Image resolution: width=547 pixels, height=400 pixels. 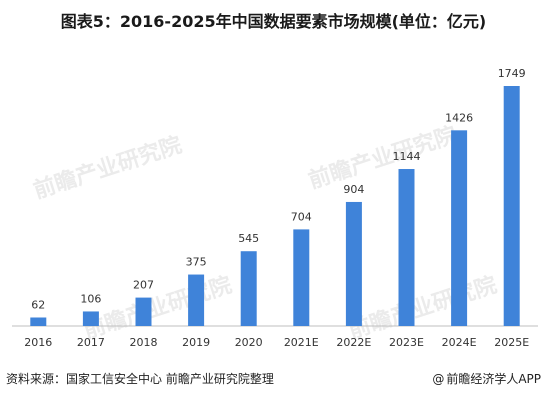 I want to click on data-label: 62, so click(x=38, y=304).